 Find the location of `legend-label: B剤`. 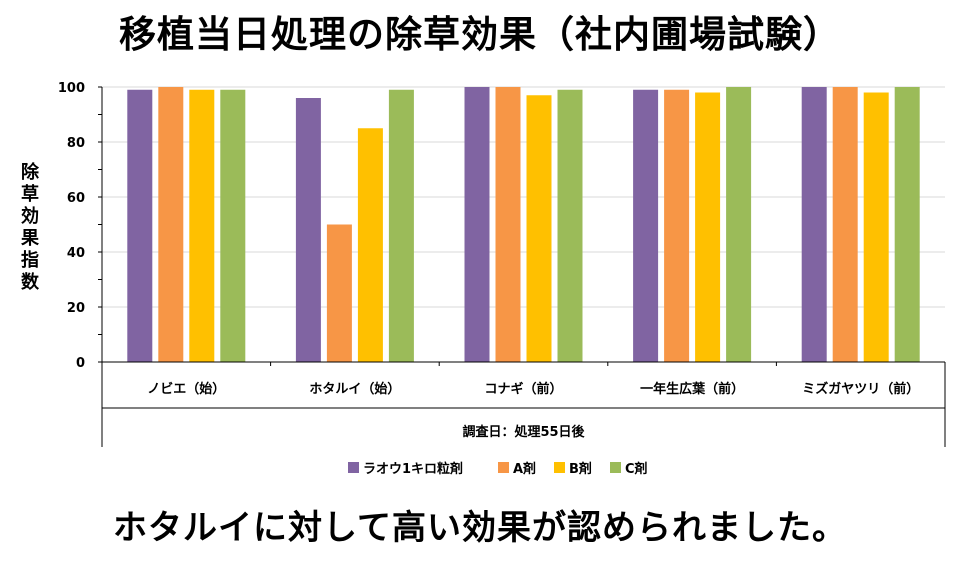

legend-label: B剤 is located at coordinates (580, 469).